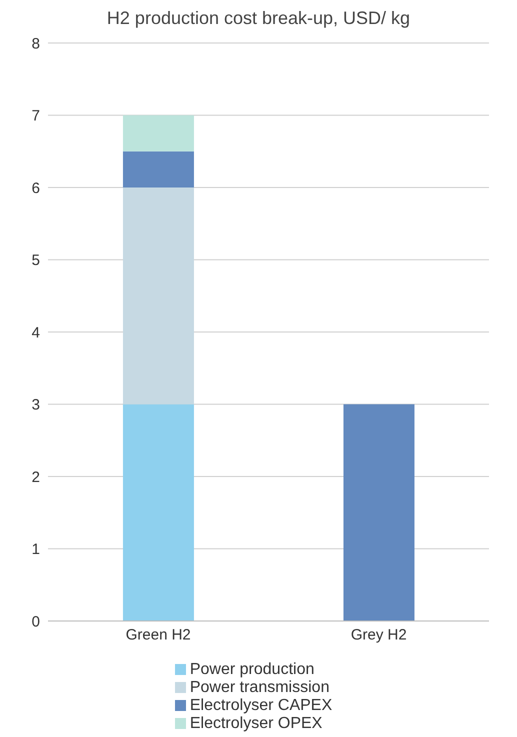  I want to click on y-tick-label: 5, so click(36, 261).